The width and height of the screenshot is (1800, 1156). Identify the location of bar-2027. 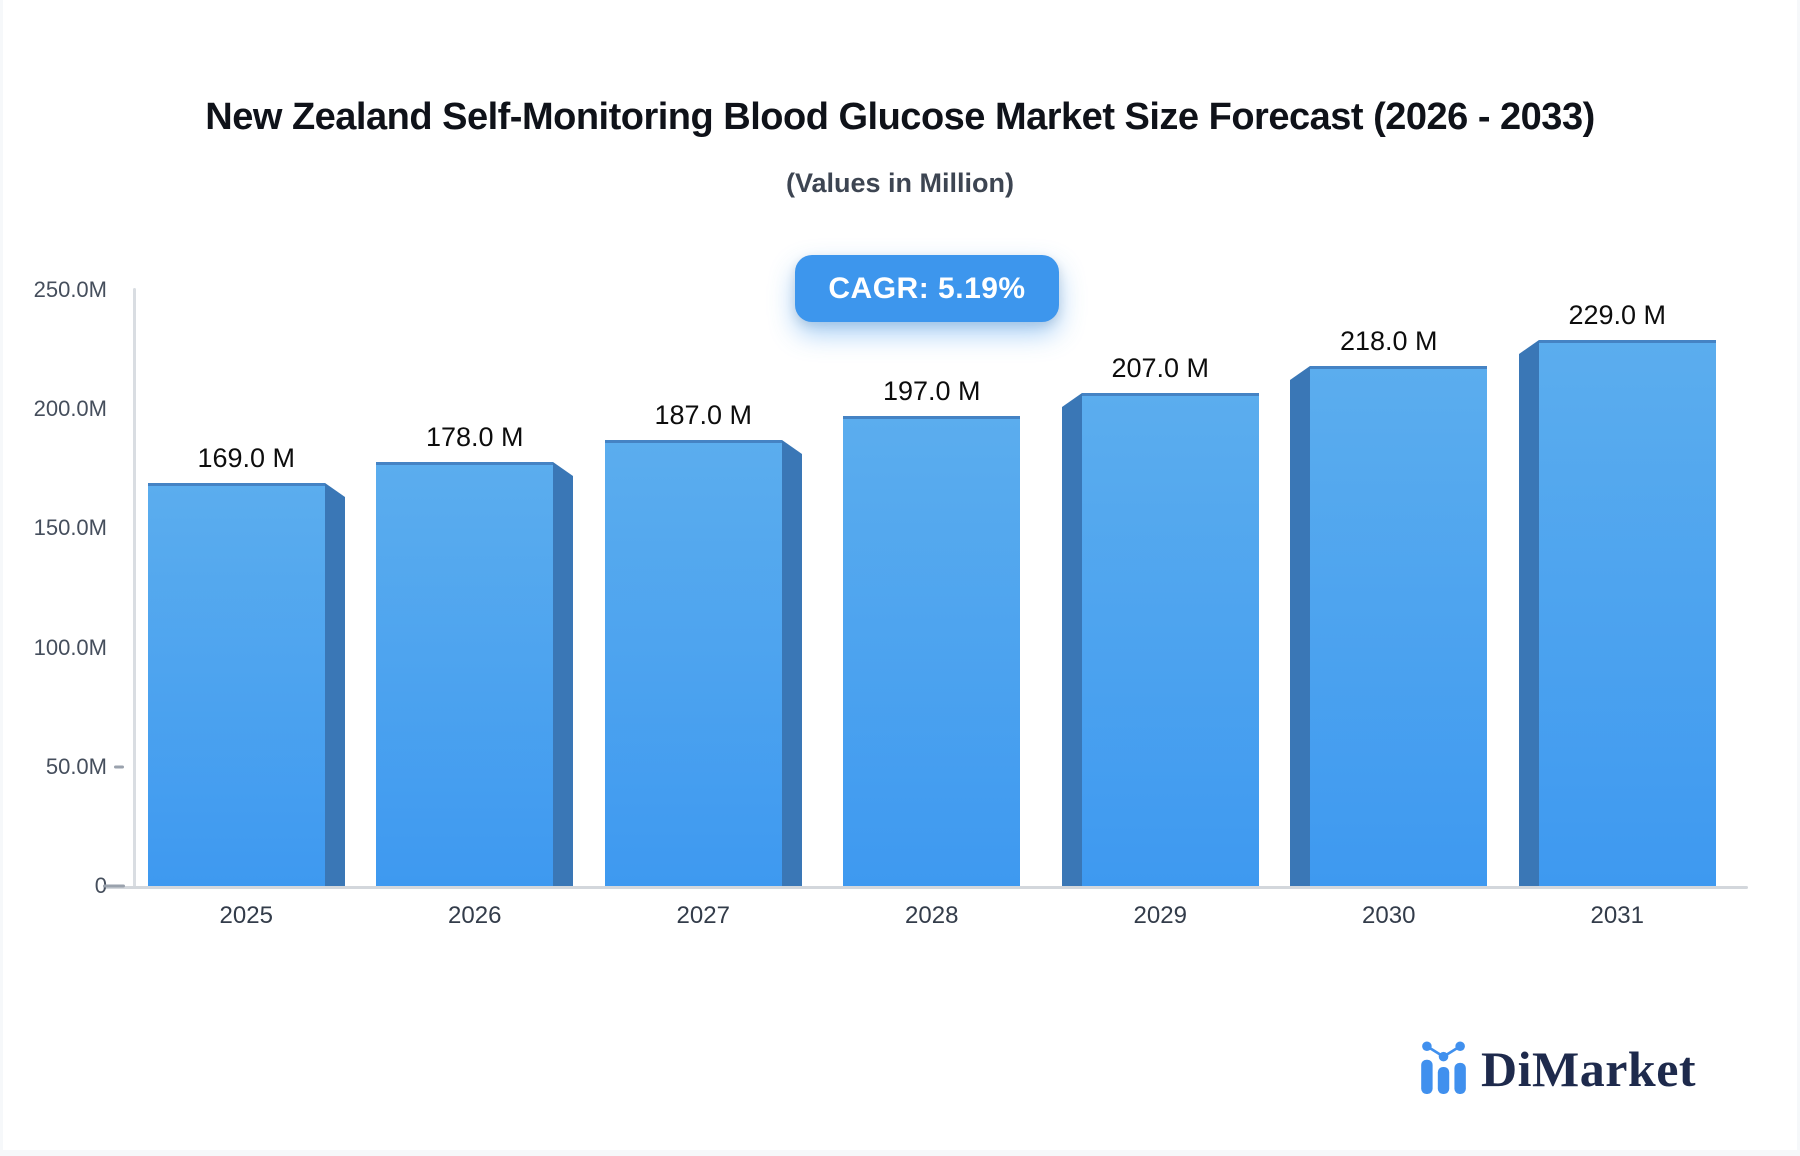
(703, 663).